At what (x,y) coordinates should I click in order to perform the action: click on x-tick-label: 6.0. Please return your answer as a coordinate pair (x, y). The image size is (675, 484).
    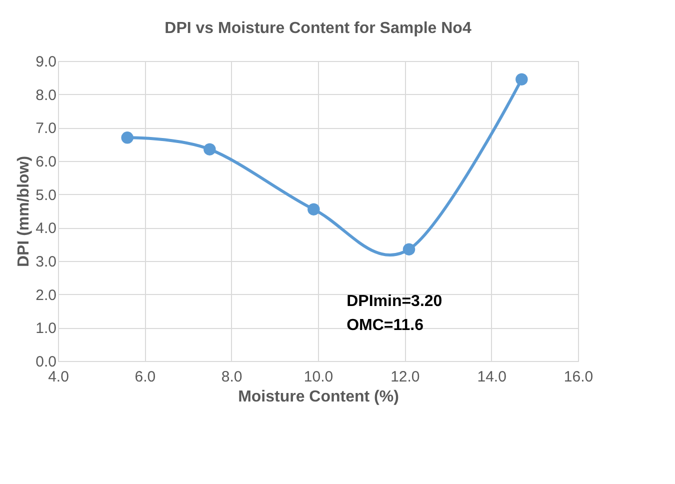
    Looking at the image, I should click on (145, 377).